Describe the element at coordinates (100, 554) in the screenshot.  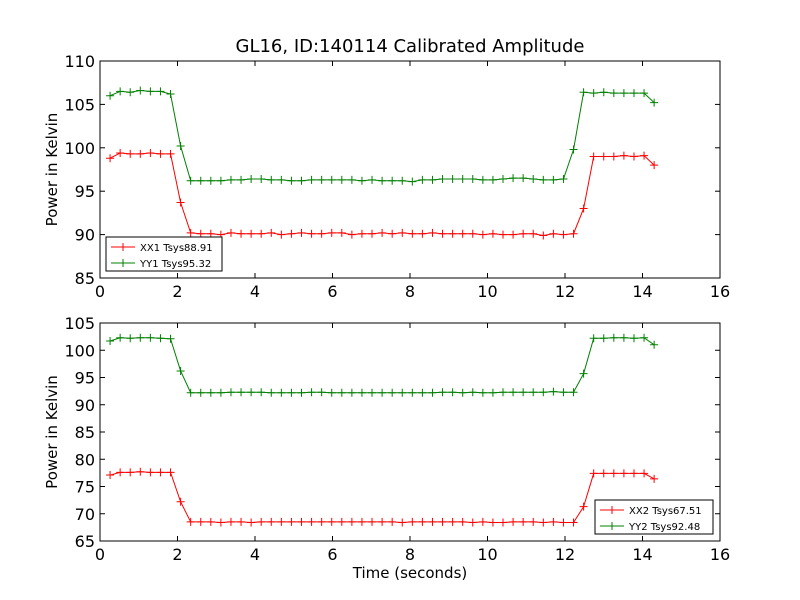
I see `x-tick-label: 0` at that location.